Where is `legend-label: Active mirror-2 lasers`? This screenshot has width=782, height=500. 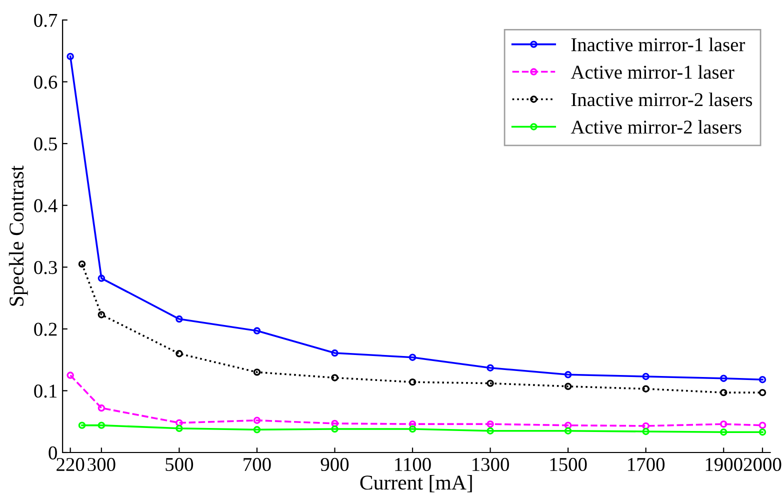 legend-label: Active mirror-2 lasers is located at coordinates (656, 127).